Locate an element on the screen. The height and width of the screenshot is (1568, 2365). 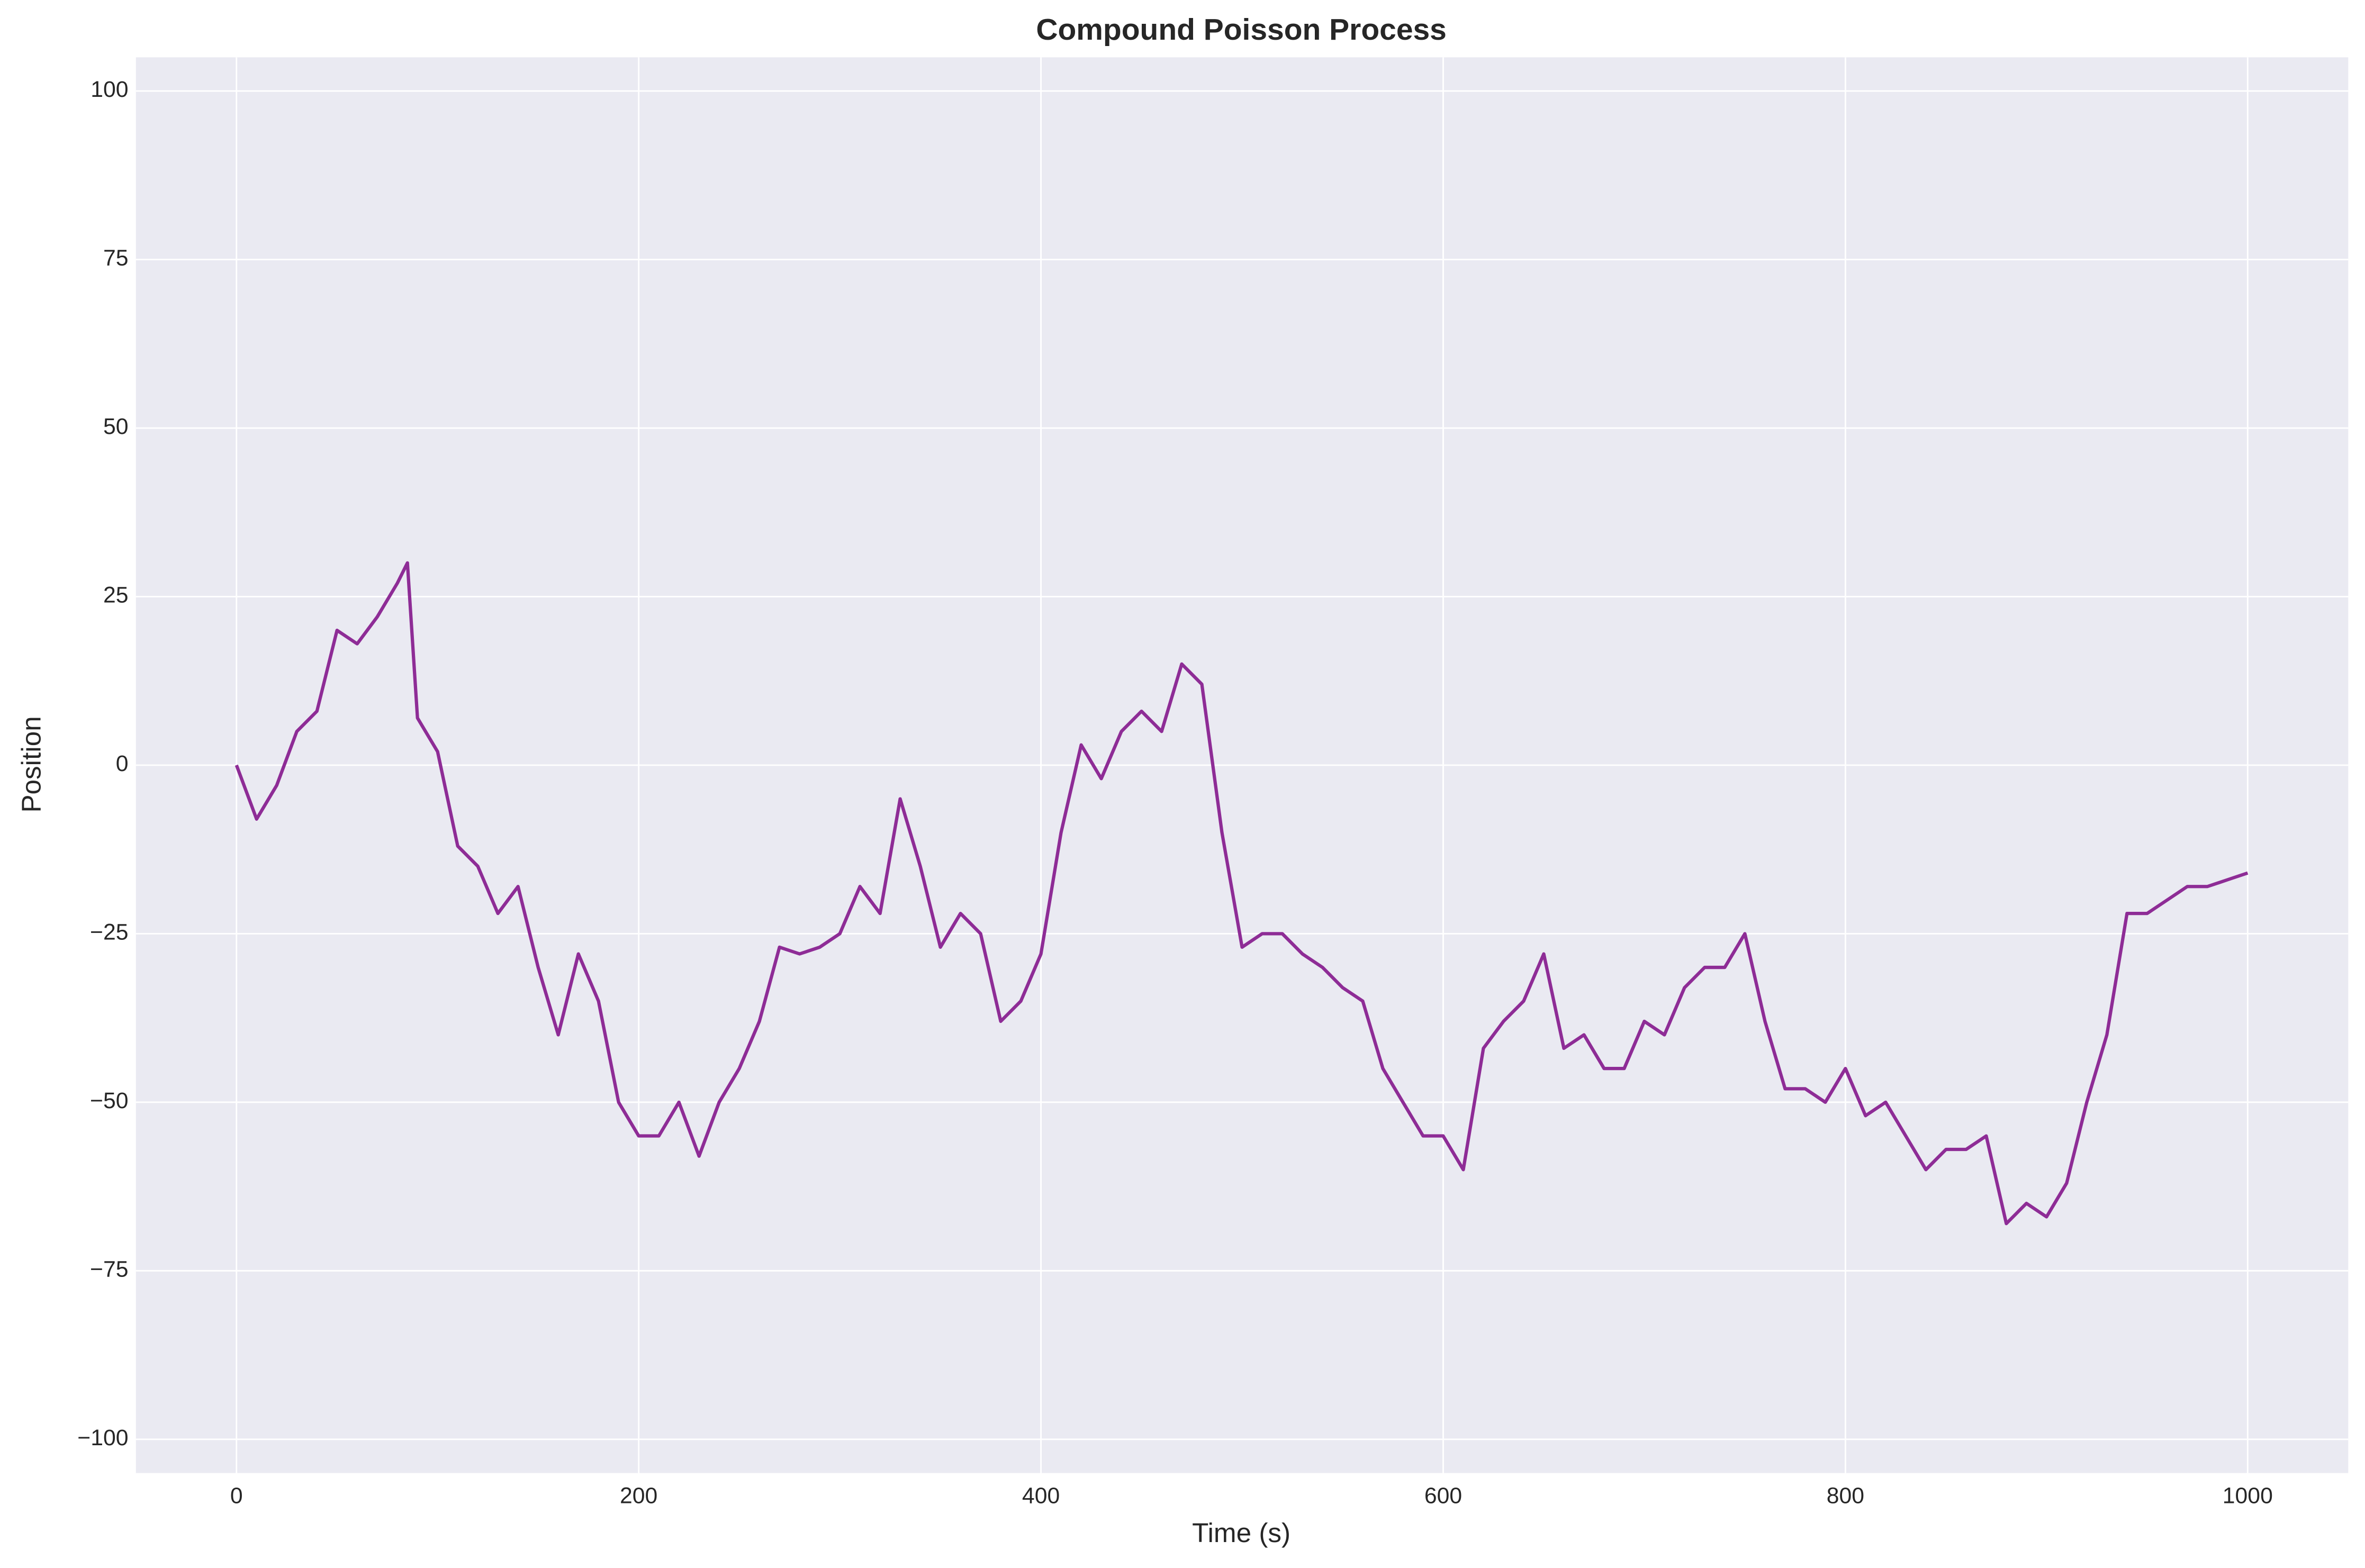
x-axis-label: Time (s) is located at coordinates (1241, 1533).